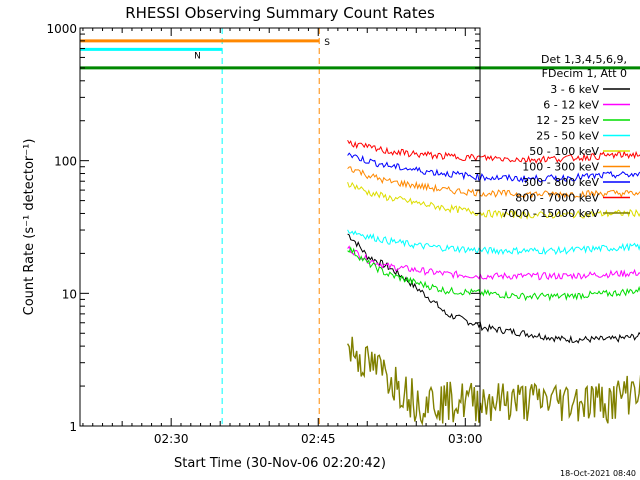 The width and height of the screenshot is (640, 480). I want to click on x-tick-label: 02:45, so click(318, 439).